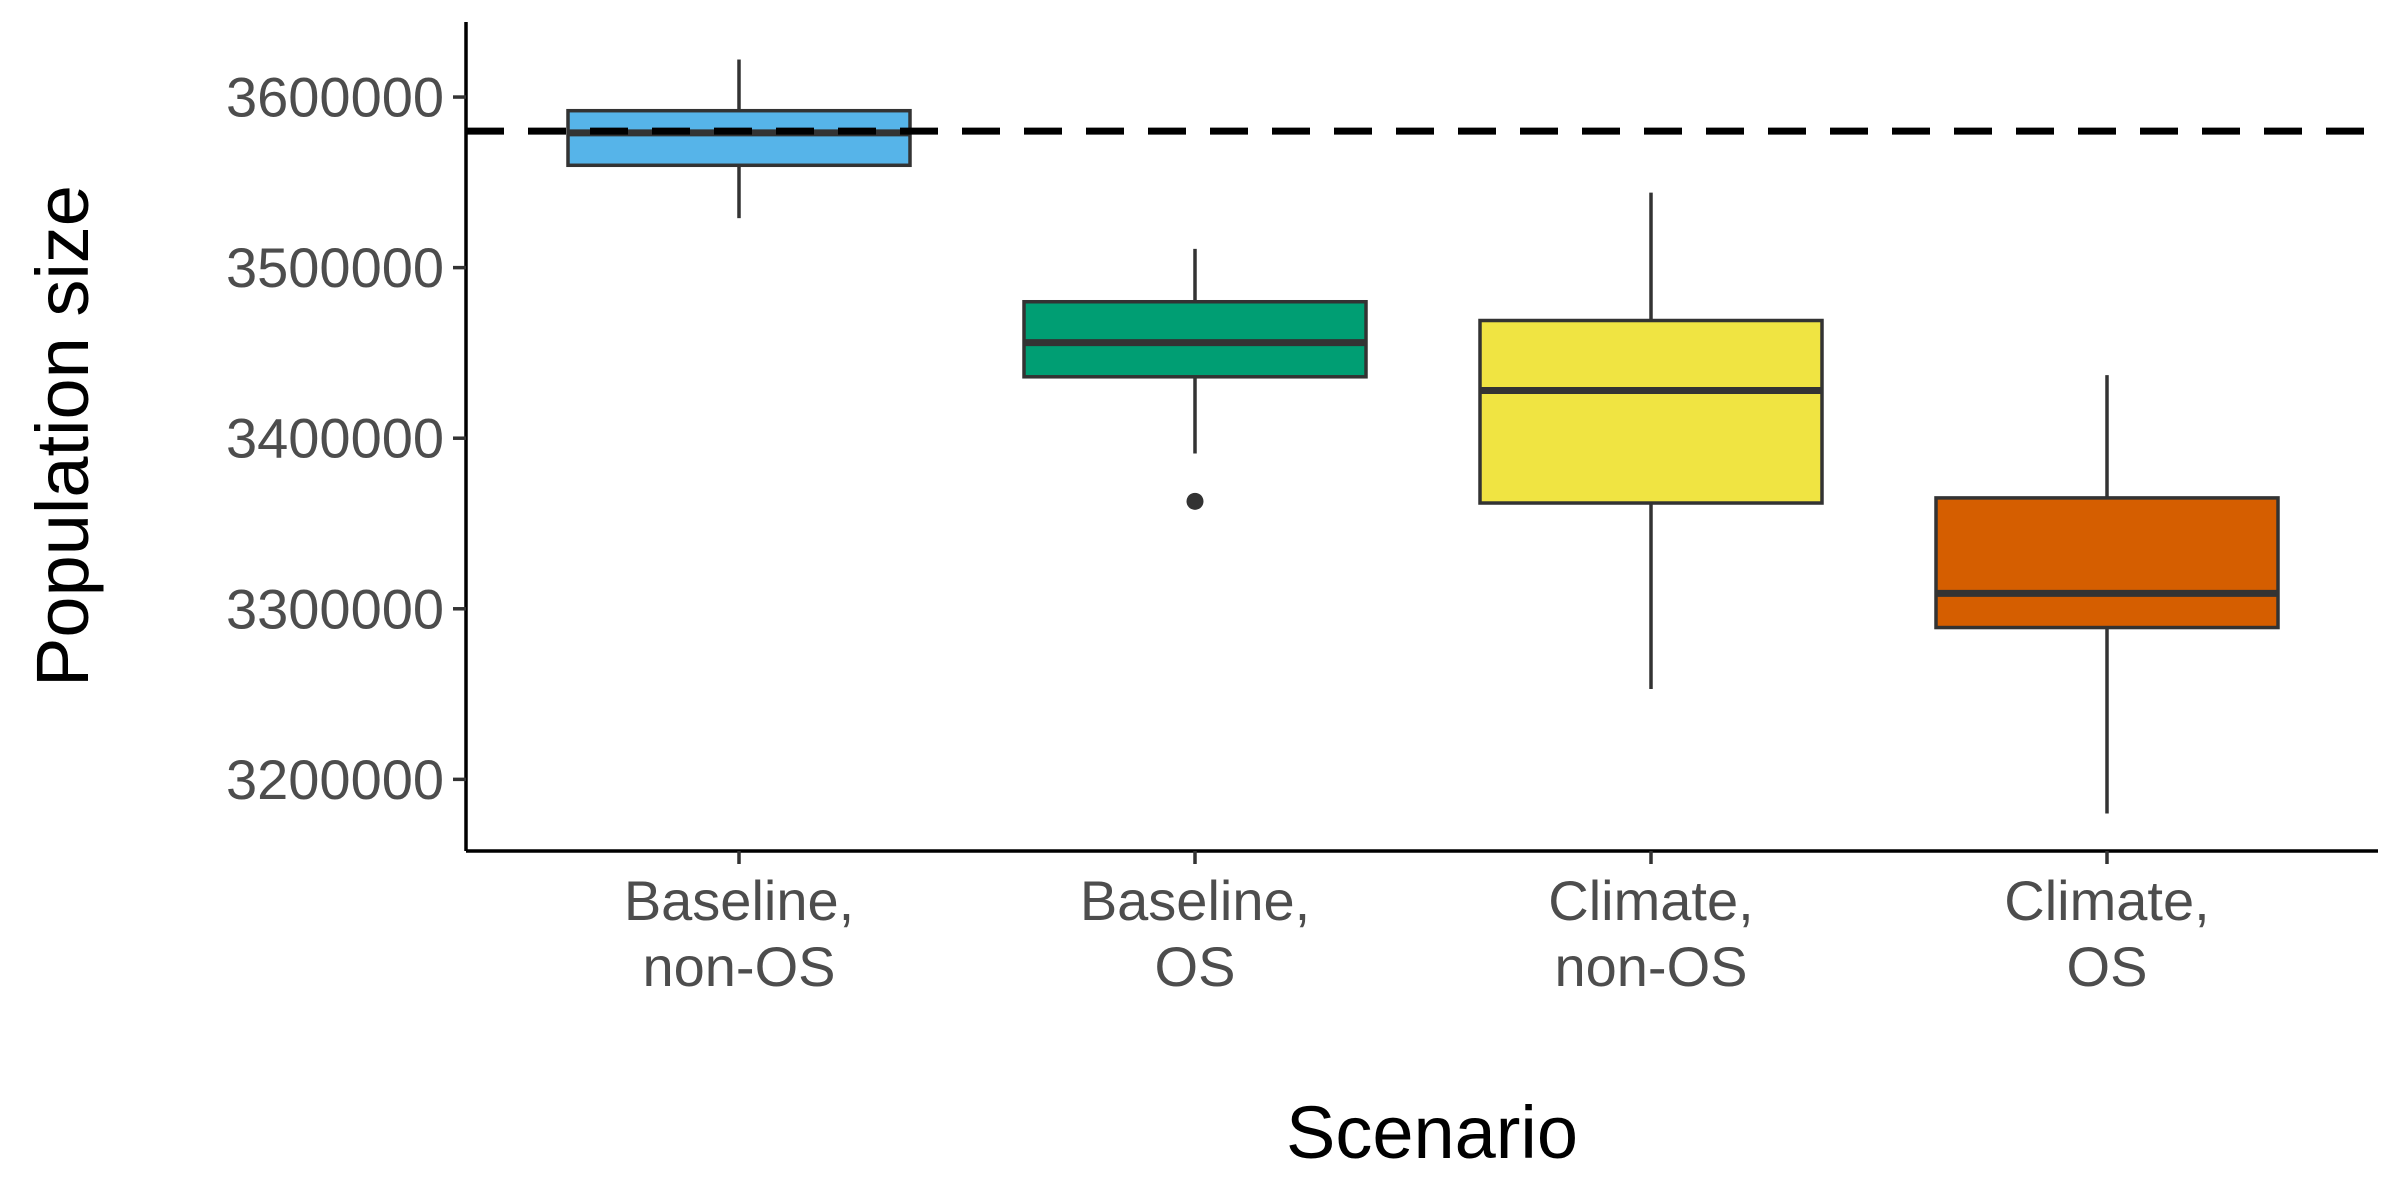 The image size is (2400, 1200). Describe the element at coordinates (335, 438) in the screenshot. I see `y-tick-label: 3400000` at that location.